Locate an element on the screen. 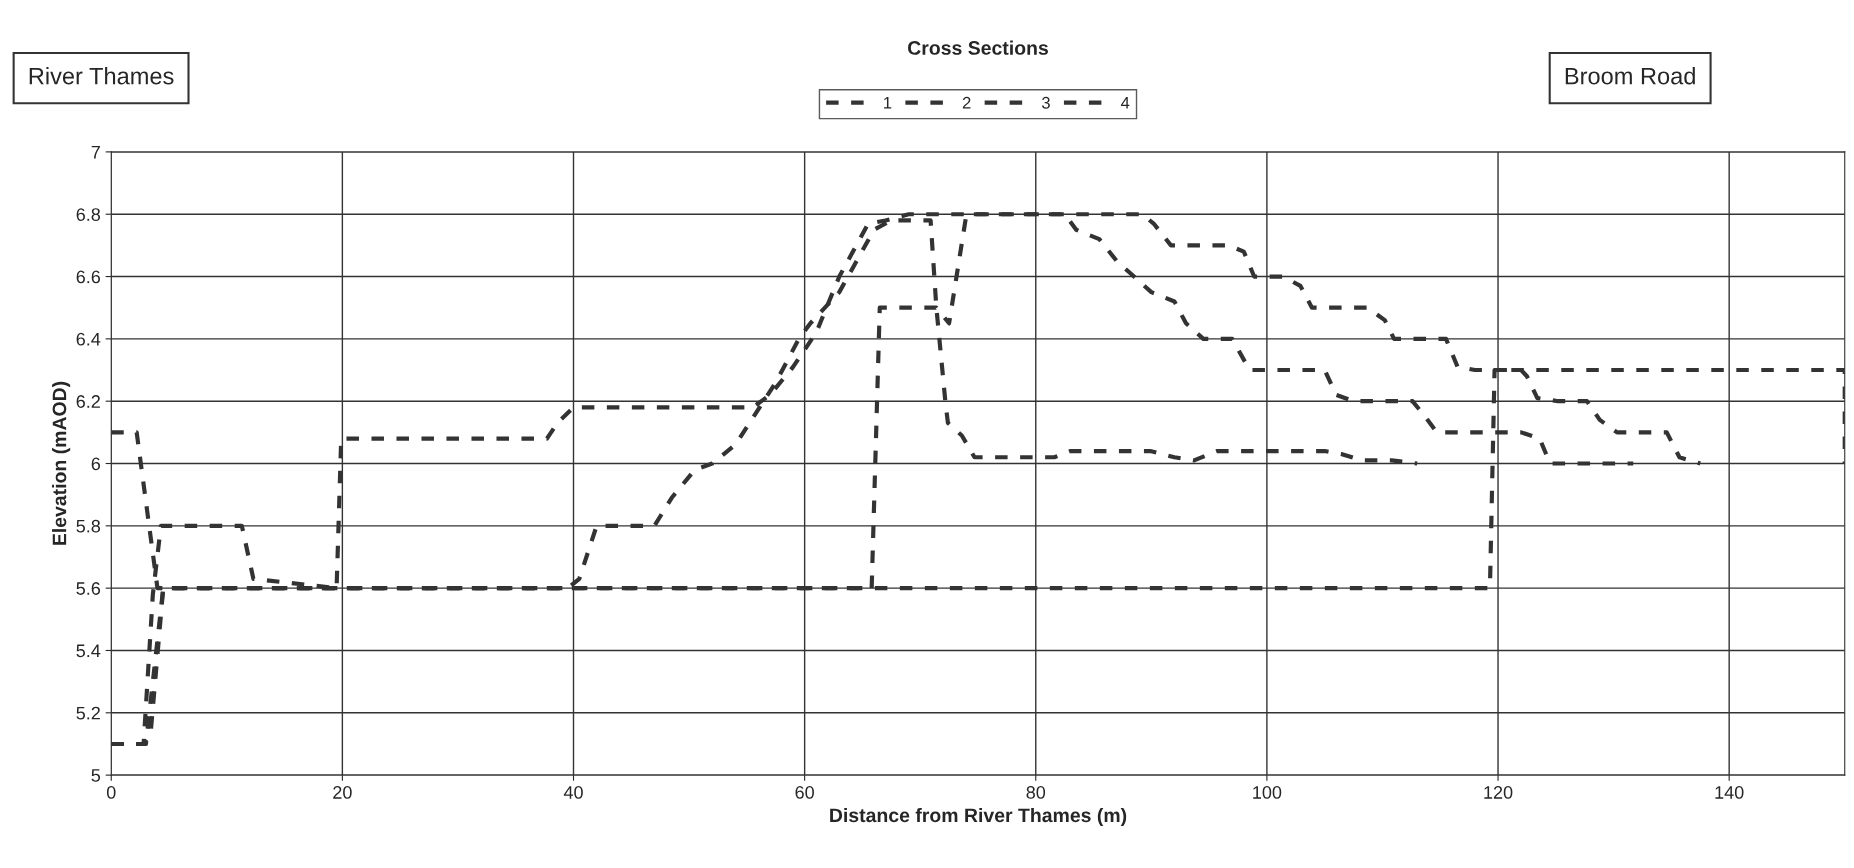  chart-title: Cross Sections is located at coordinates (978, 47).